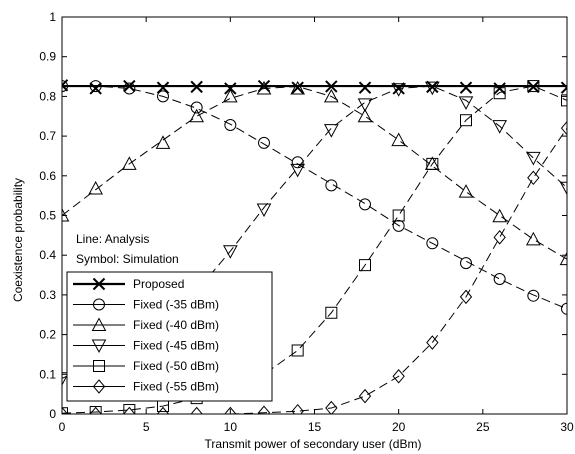 The height and width of the screenshot is (454, 575). Describe the element at coordinates (47, 216) in the screenshot. I see `y-tick-label: 0.5` at that location.